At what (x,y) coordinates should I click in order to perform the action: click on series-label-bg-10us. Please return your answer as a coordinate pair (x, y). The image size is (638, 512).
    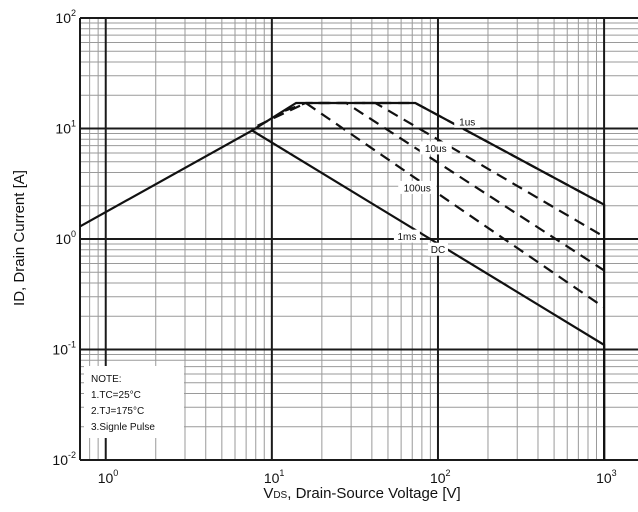
    Looking at the image, I should click on (435, 148).